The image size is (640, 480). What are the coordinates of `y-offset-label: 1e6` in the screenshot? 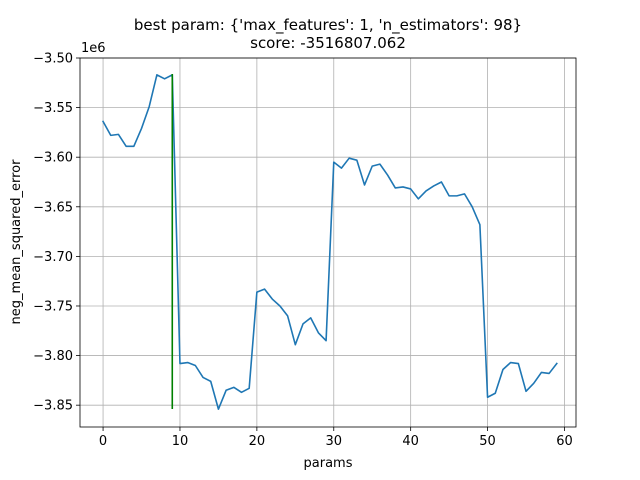 It's located at (93, 48).